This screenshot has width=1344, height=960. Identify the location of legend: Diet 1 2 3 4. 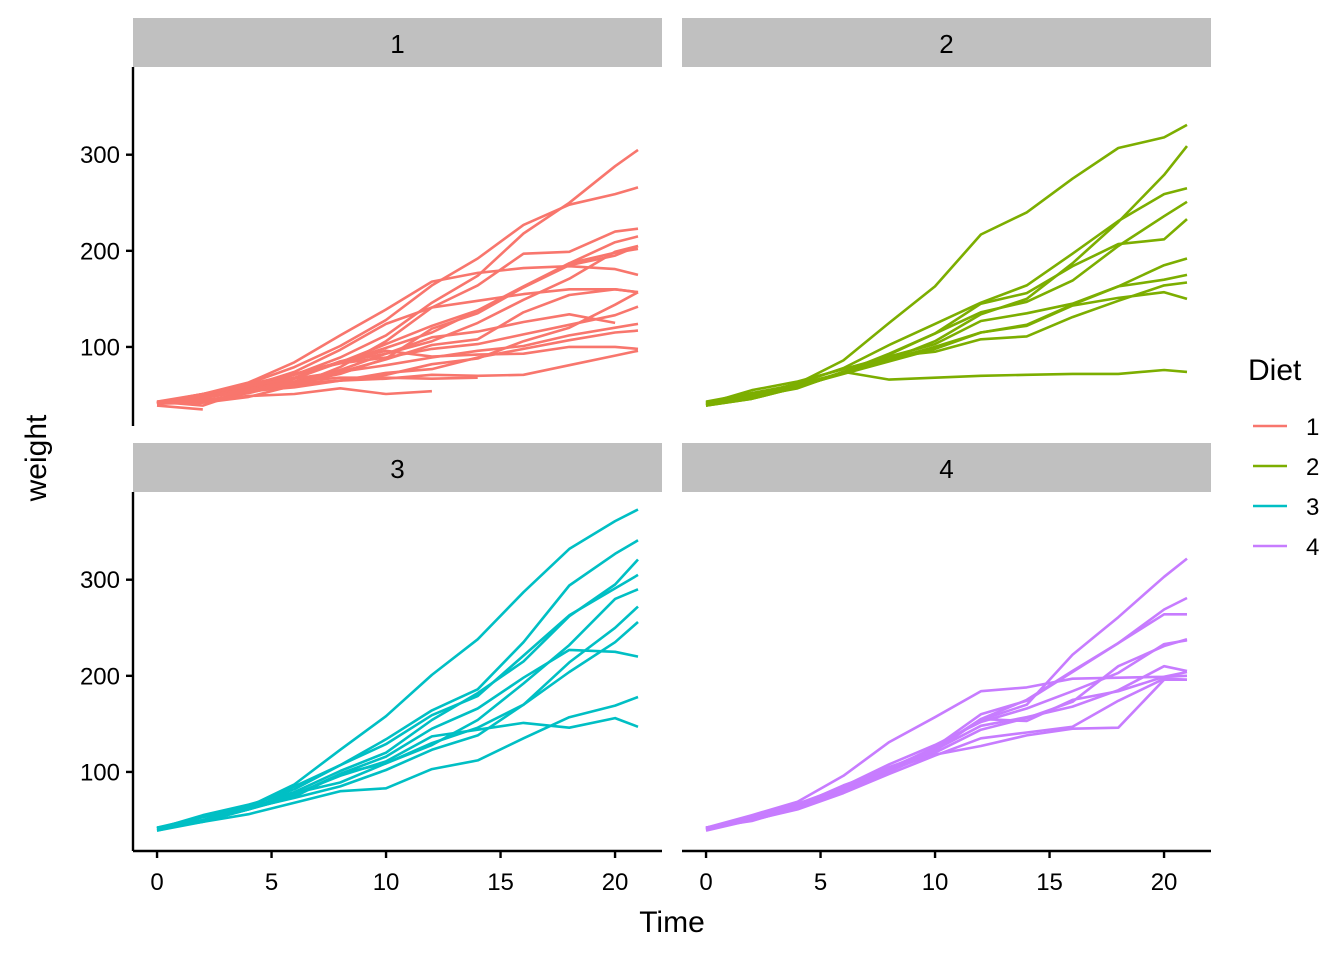
(1283, 457).